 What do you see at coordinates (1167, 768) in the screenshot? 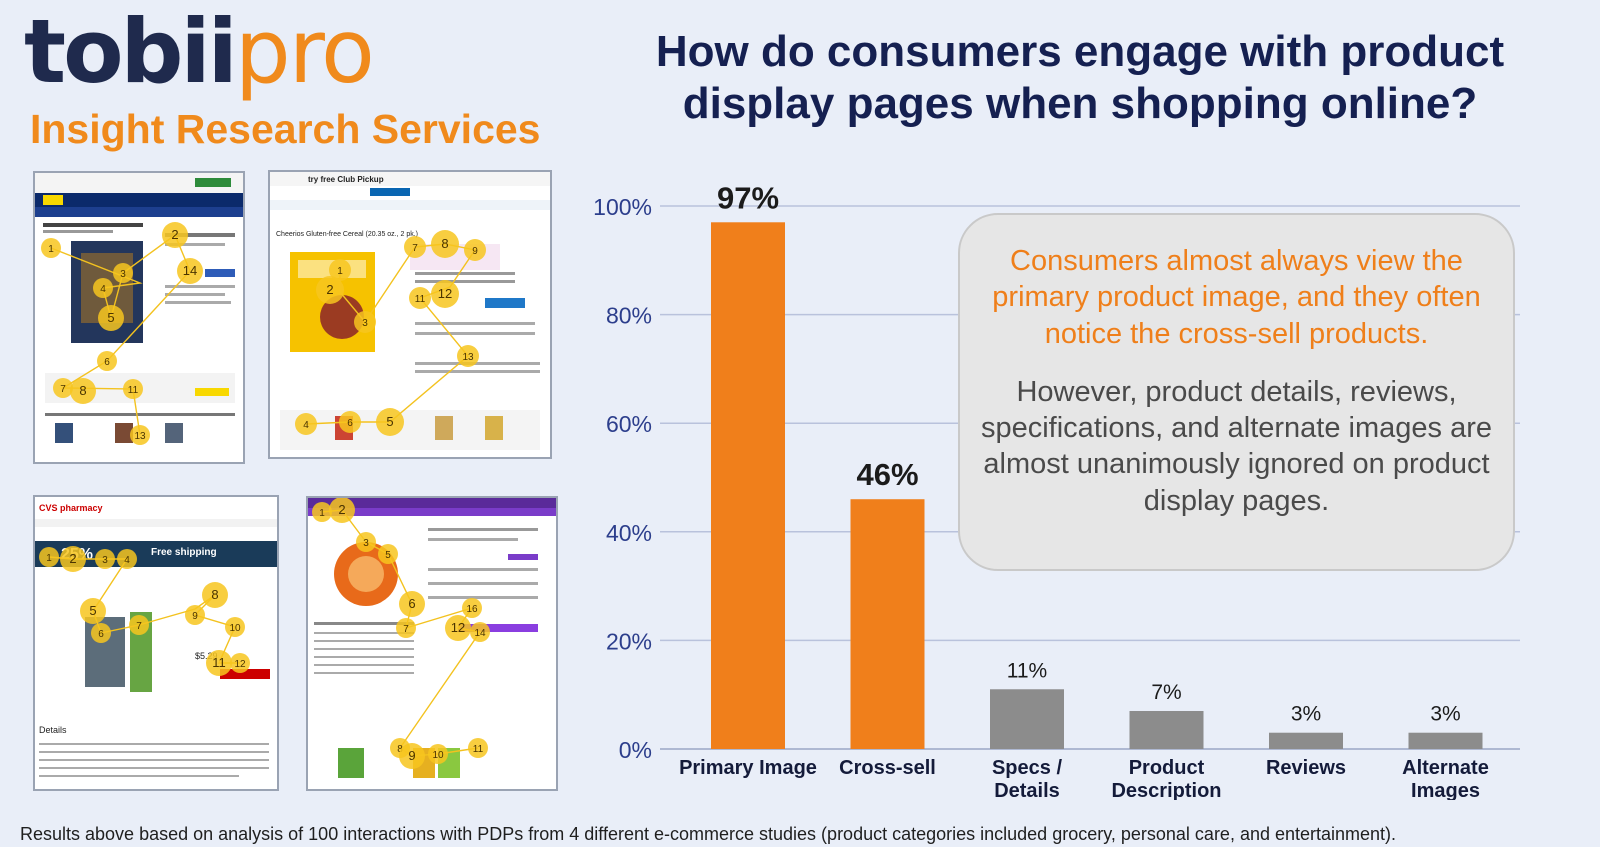
I see `x-tick-label: Product` at bounding box center [1167, 768].